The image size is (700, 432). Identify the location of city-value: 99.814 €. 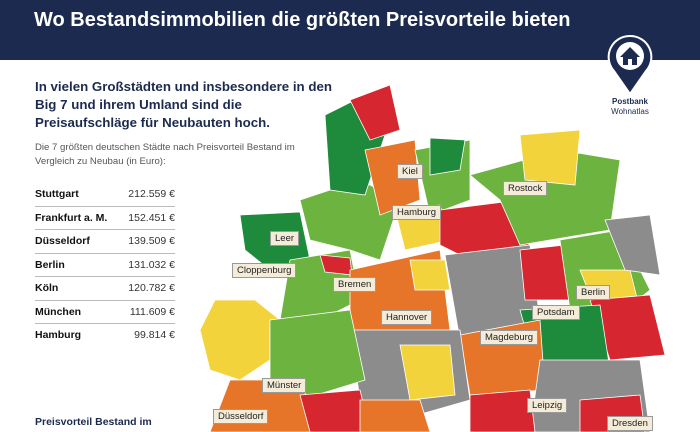
(154, 335).